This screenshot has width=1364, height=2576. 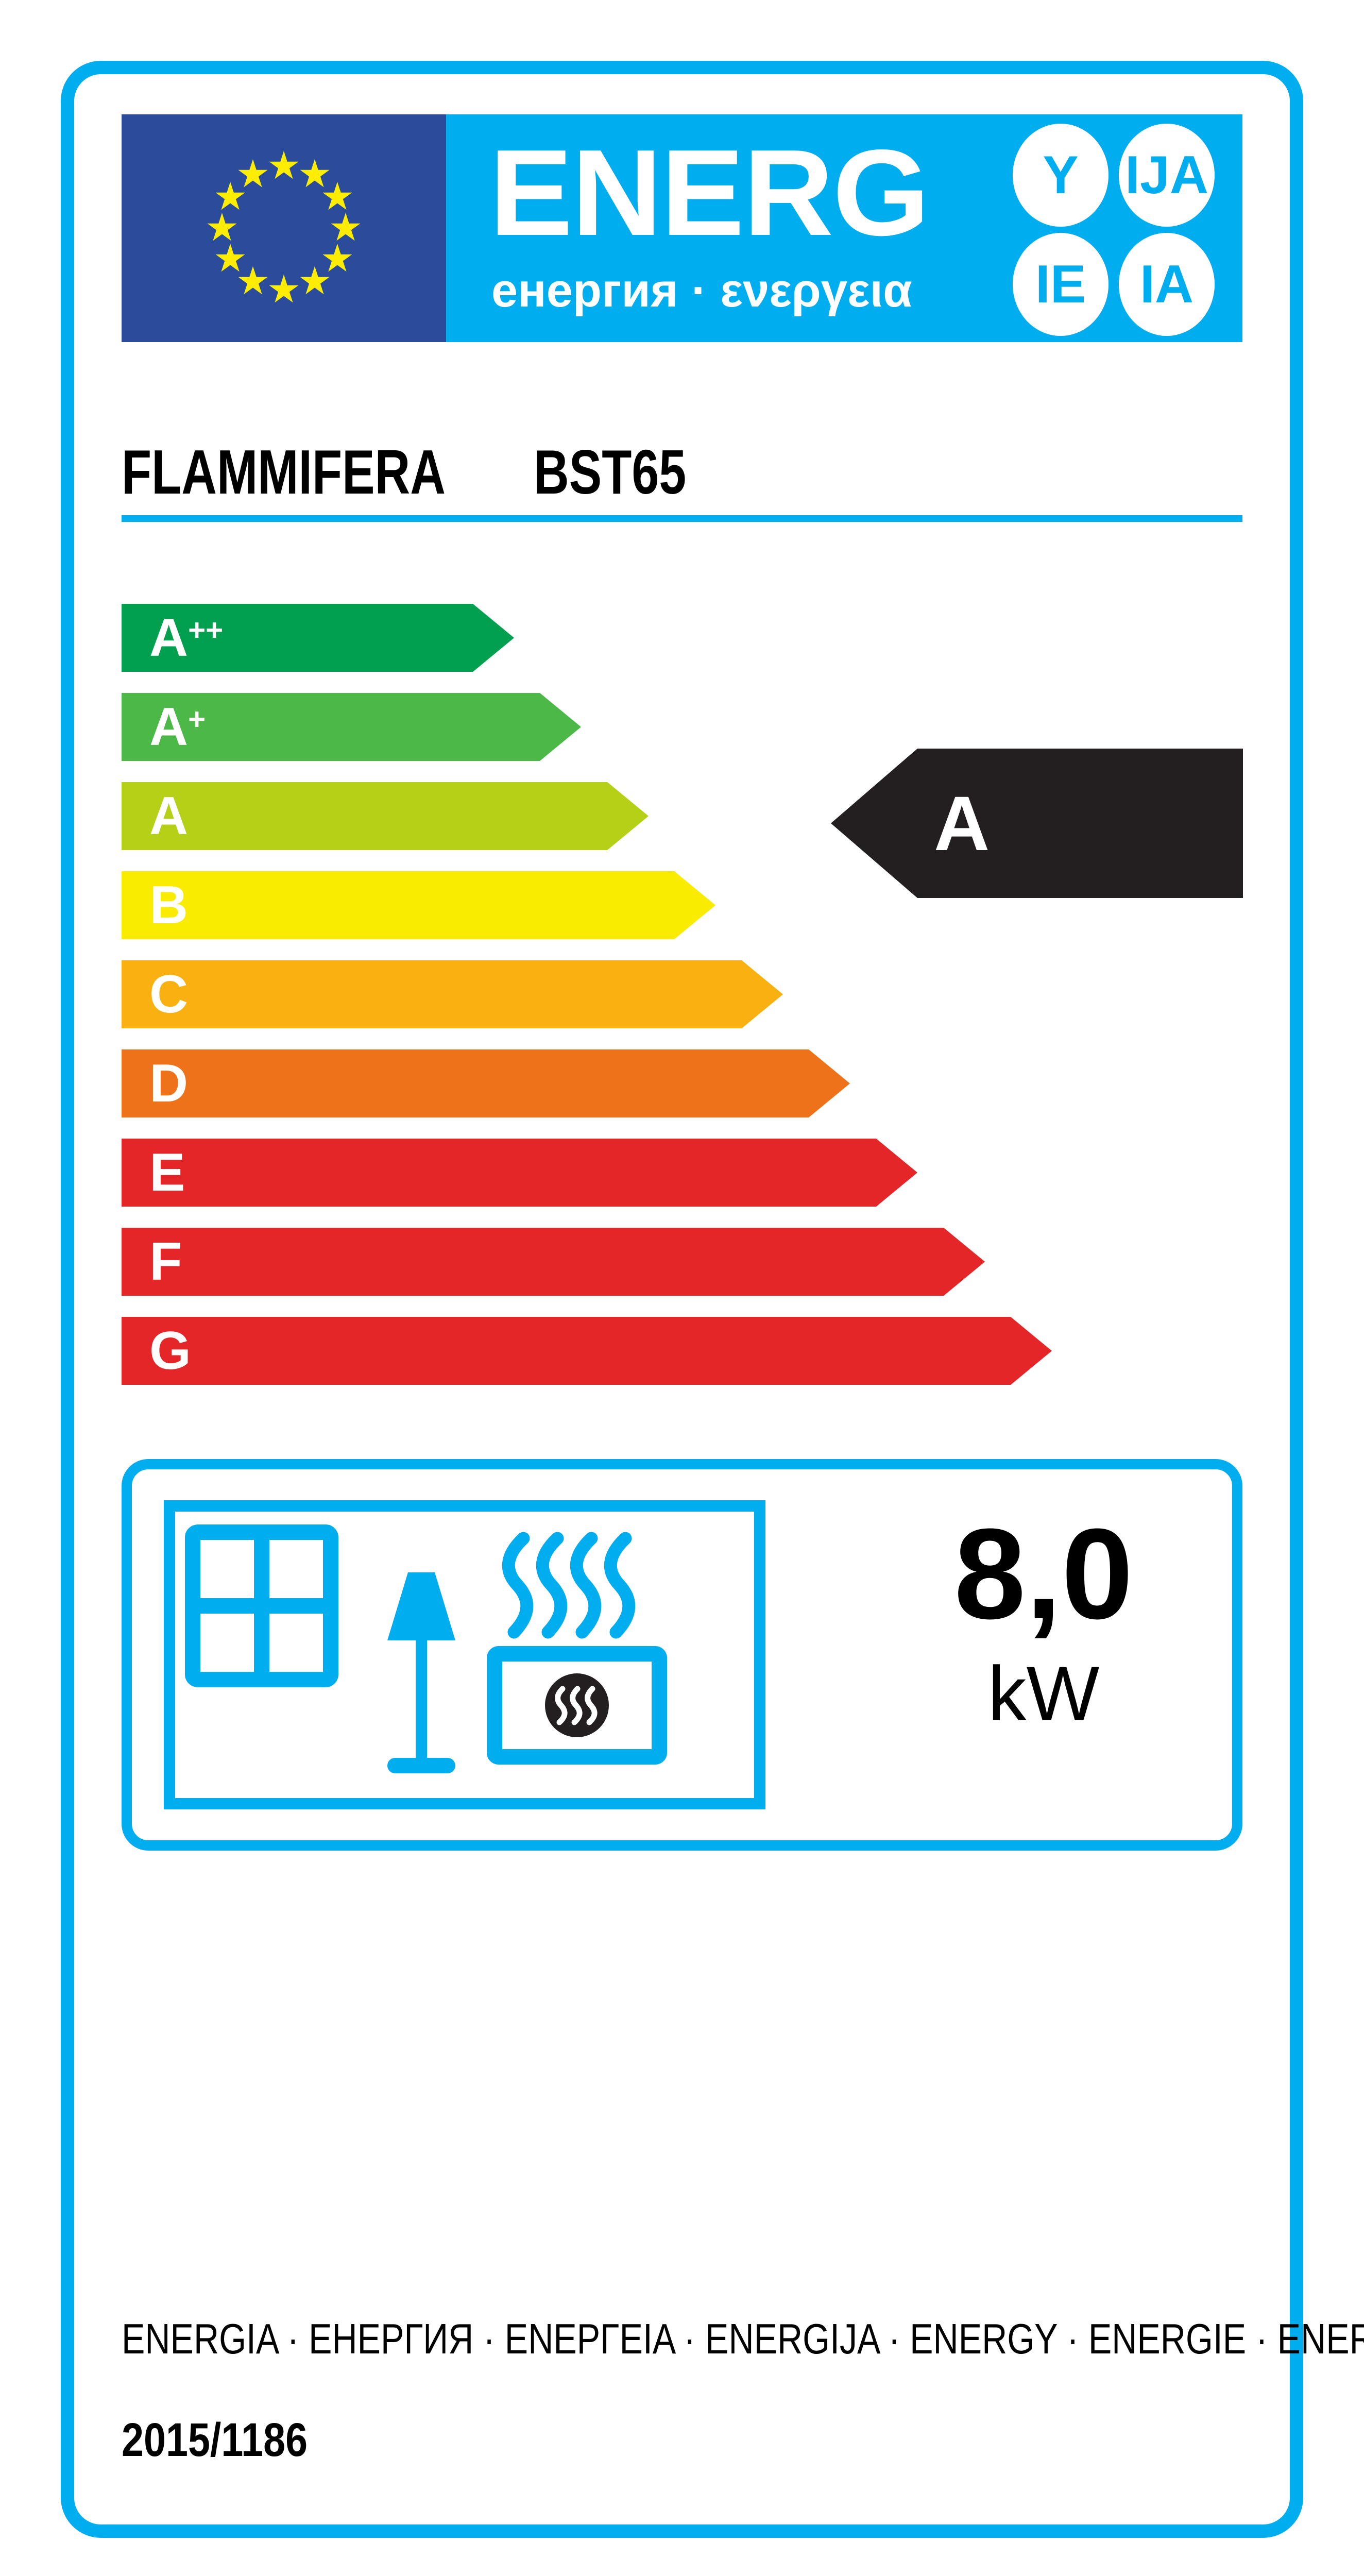 I want to click on supplier-and-model-row: FLAMMIFERA BST65, so click(x=682, y=480).